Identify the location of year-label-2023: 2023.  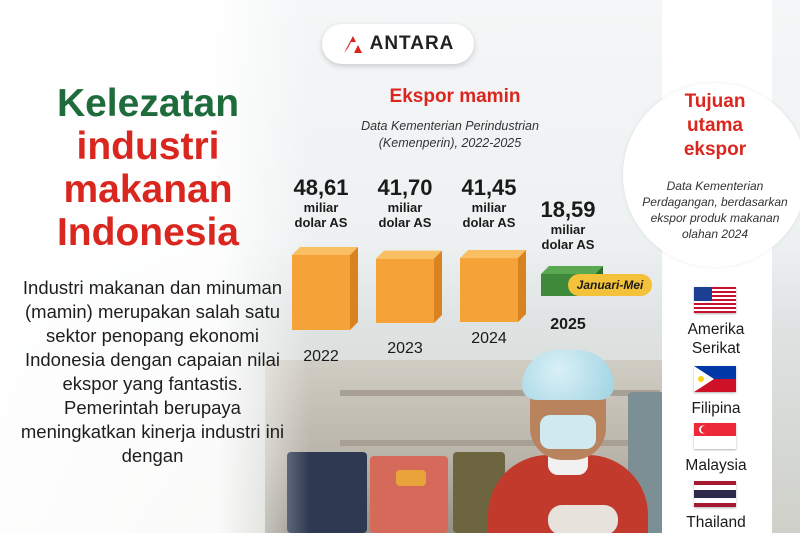
(405, 348).